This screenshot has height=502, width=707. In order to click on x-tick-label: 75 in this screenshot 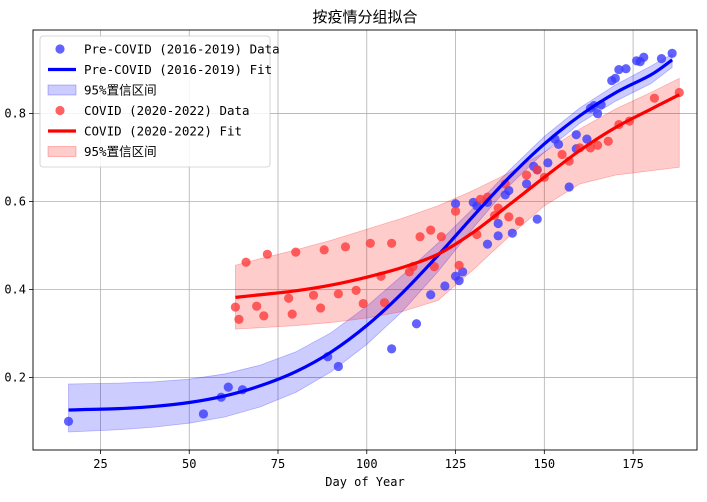, I will do `click(278, 464)`.